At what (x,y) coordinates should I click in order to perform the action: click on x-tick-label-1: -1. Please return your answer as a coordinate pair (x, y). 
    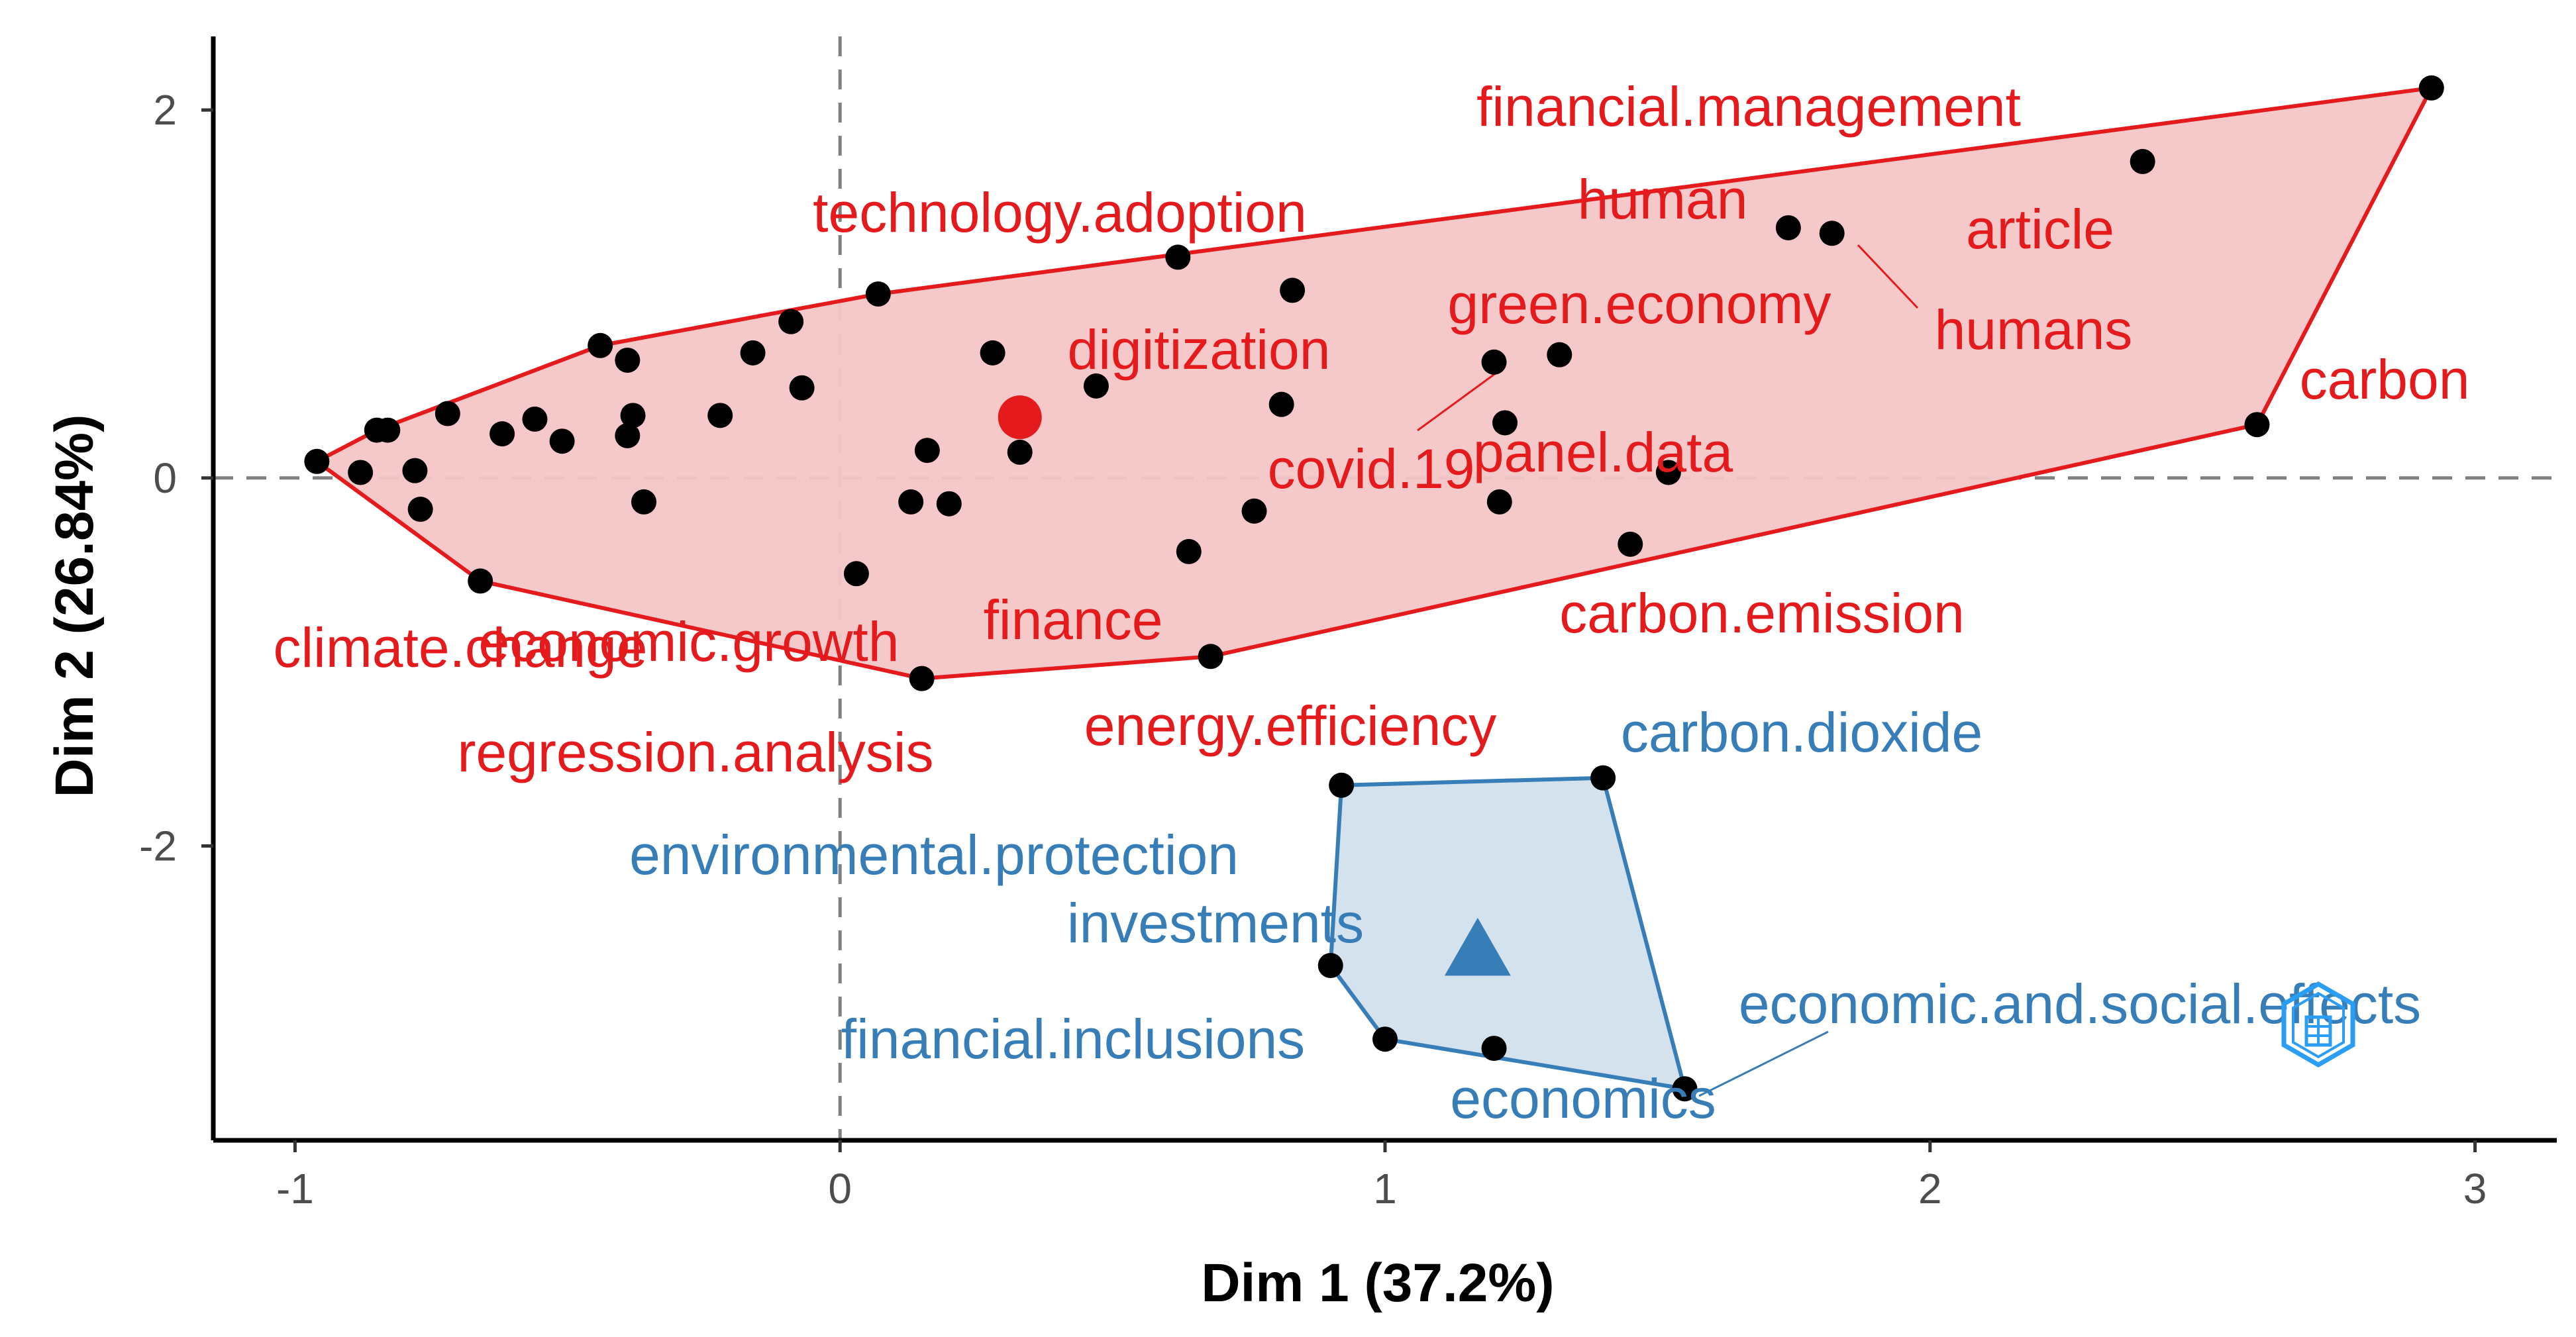
    Looking at the image, I should click on (295, 1189).